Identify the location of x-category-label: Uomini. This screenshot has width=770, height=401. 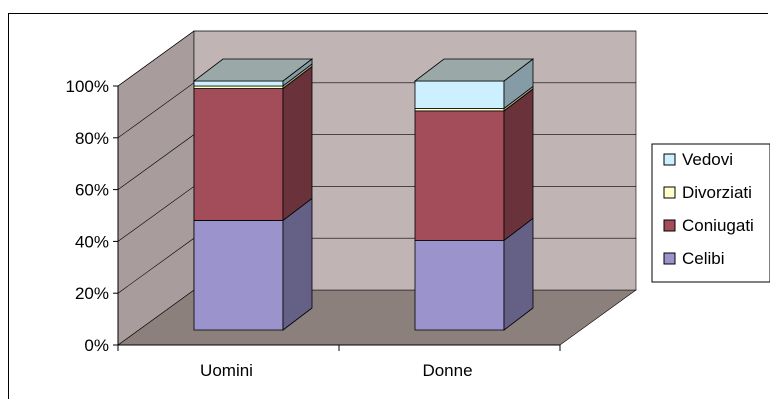
(226, 370).